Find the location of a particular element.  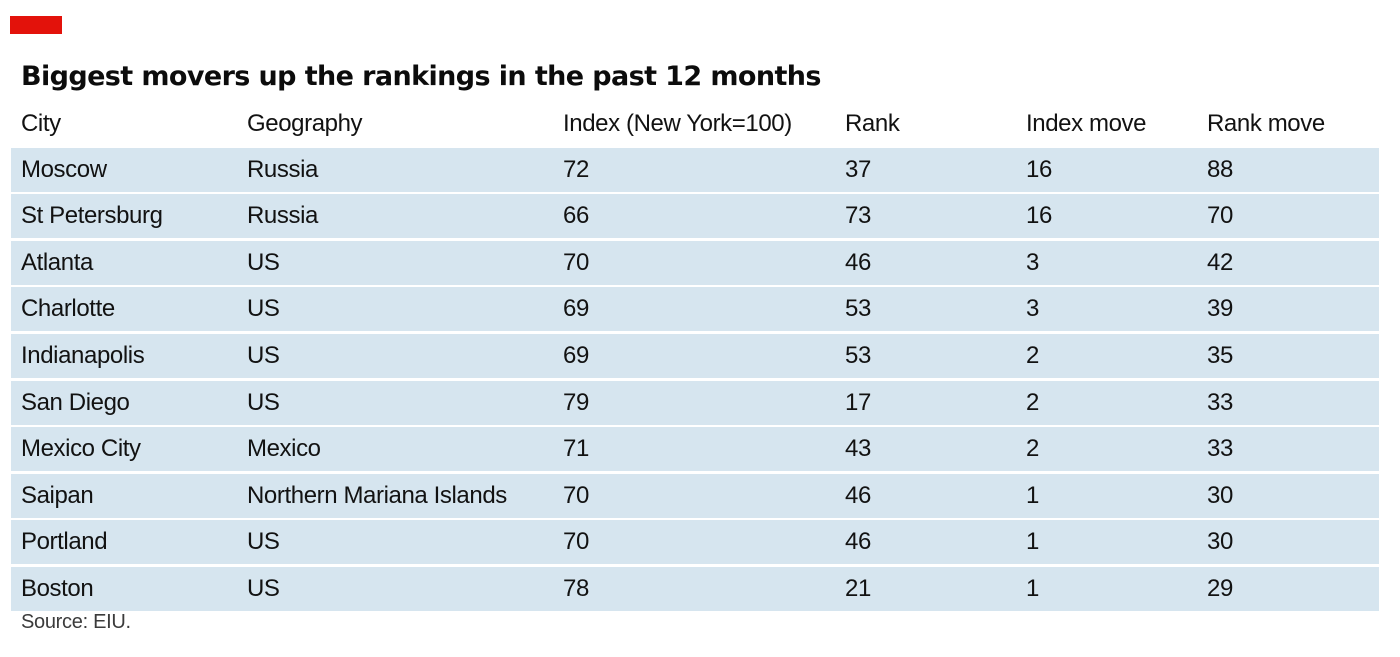

city-cell: Charlotte is located at coordinates (68, 309).